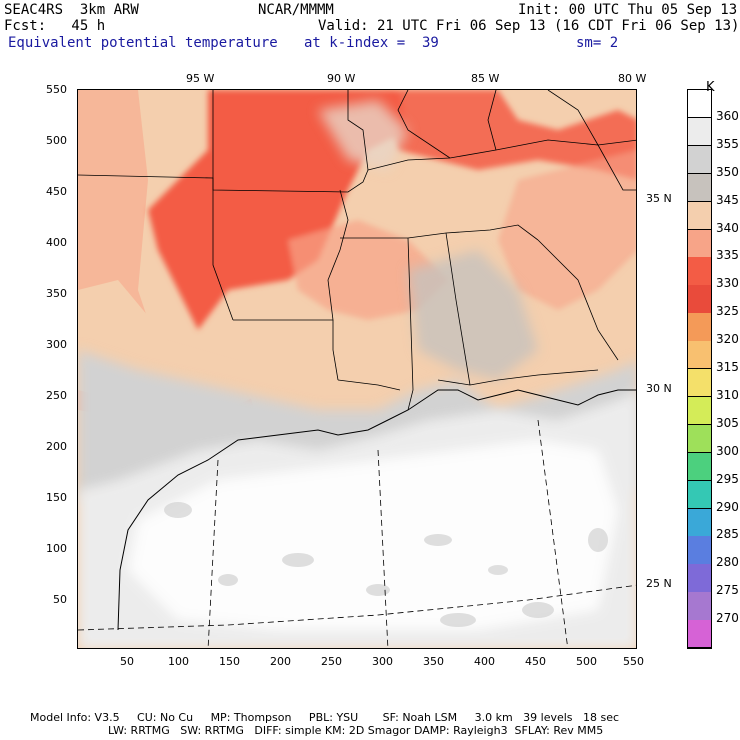  What do you see at coordinates (727, 590) in the screenshot?
I see `colorbar-level: 275` at bounding box center [727, 590].